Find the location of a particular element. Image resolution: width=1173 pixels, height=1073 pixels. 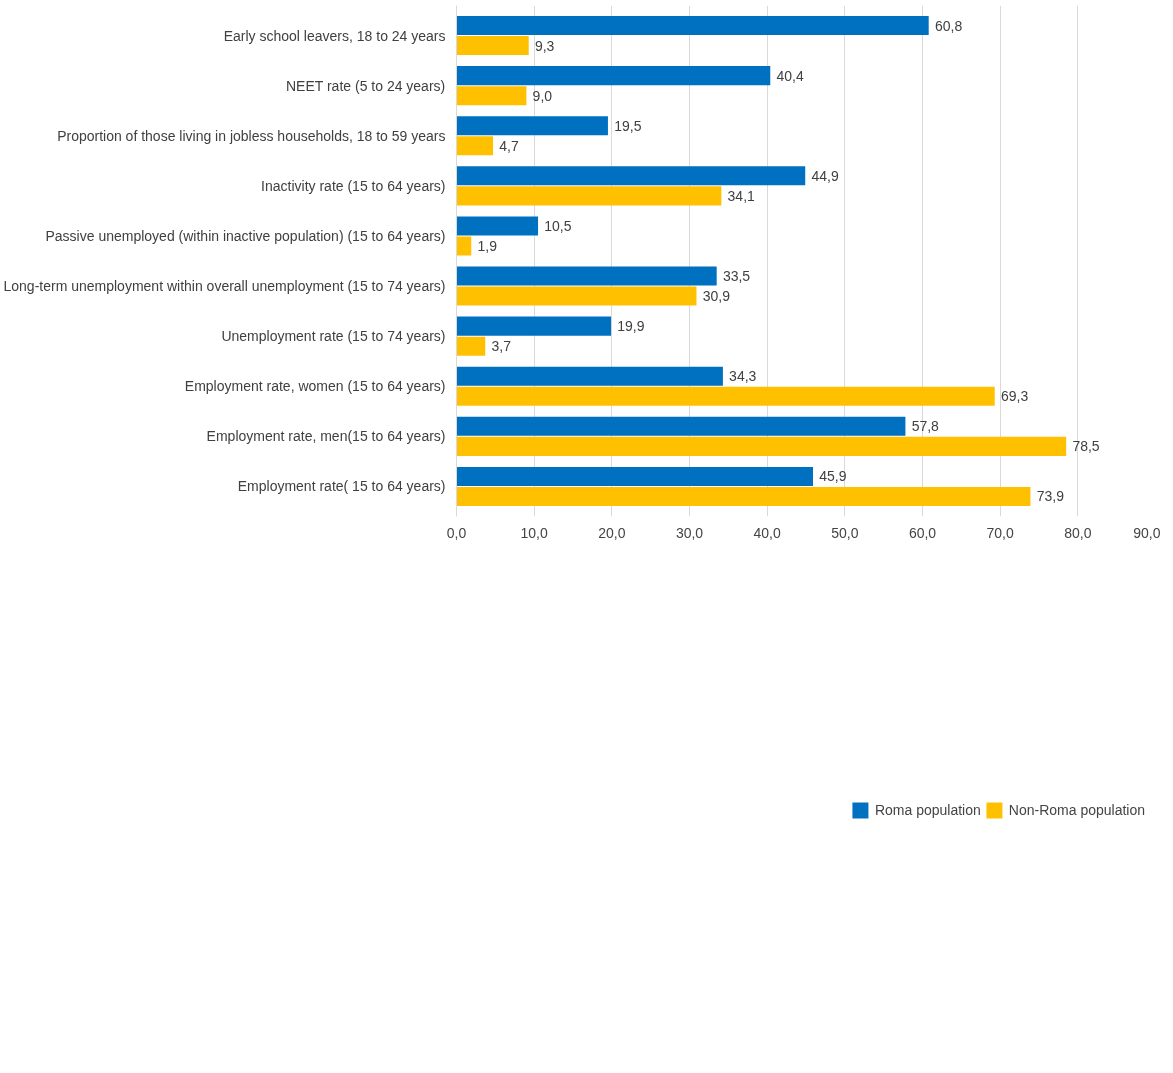

data-label: 69,3 is located at coordinates (1014, 396).